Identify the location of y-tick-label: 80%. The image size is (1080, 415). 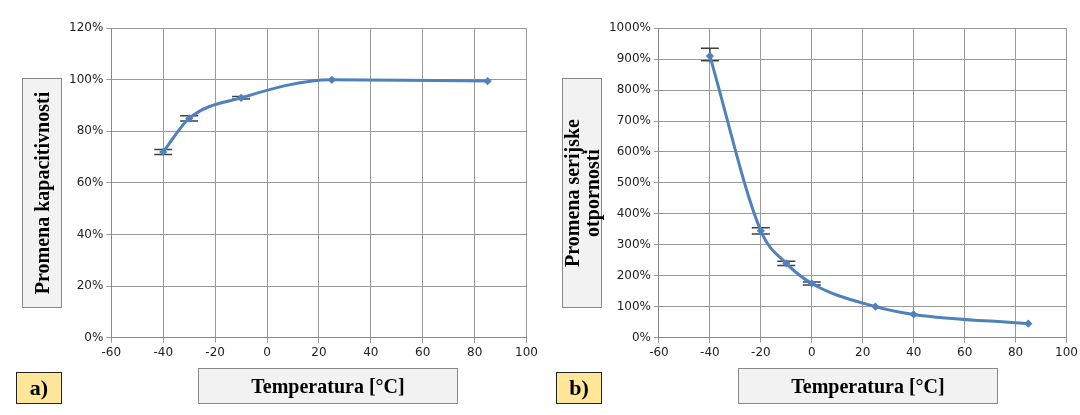
(90, 130).